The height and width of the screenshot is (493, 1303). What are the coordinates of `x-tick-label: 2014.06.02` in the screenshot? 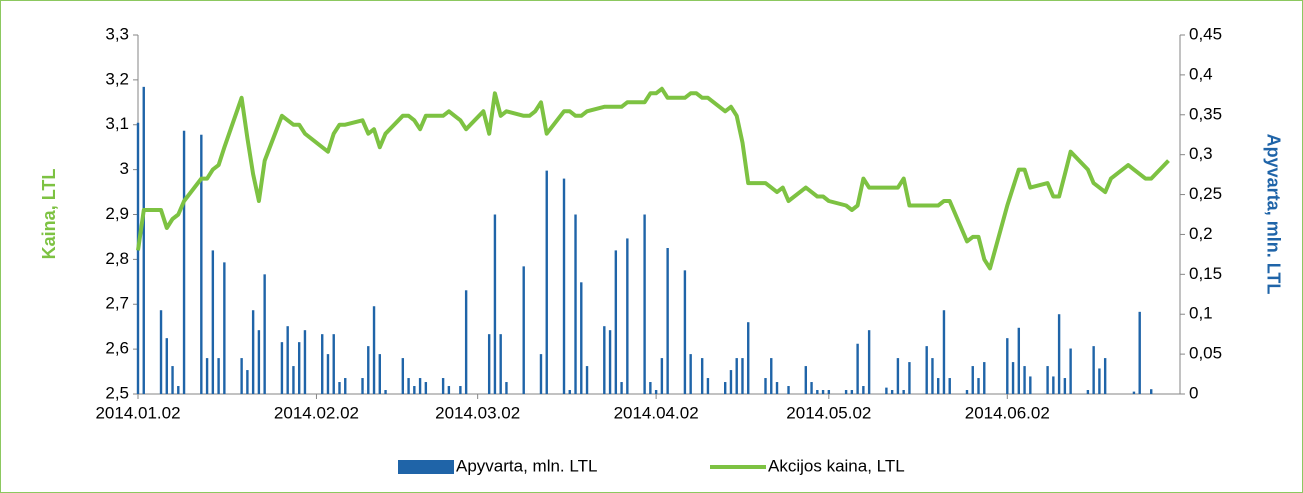 It's located at (1007, 412).